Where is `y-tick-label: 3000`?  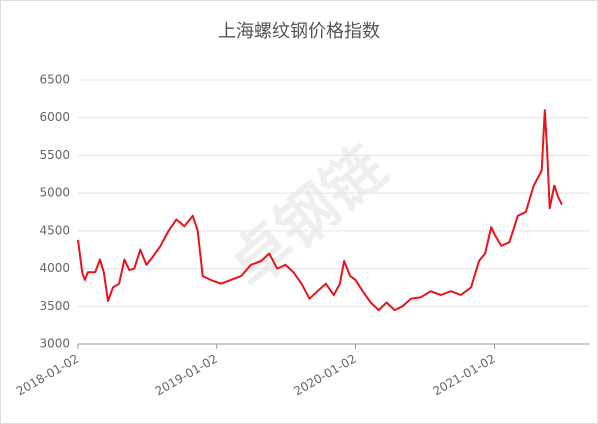
y-tick-label: 3000 is located at coordinates (54, 344).